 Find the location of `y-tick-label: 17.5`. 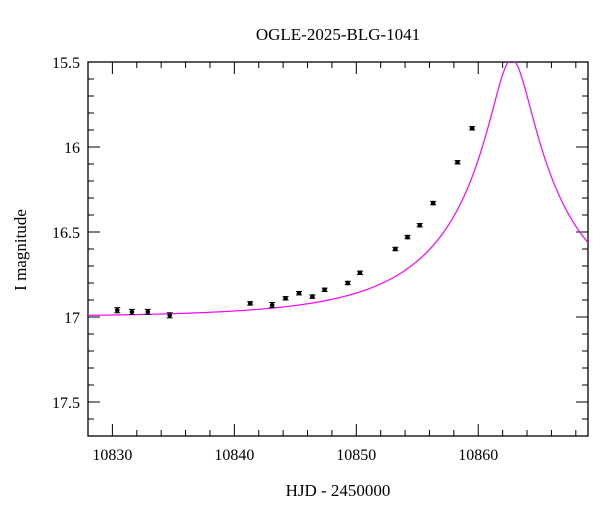

y-tick-label: 17.5 is located at coordinates (66, 403).